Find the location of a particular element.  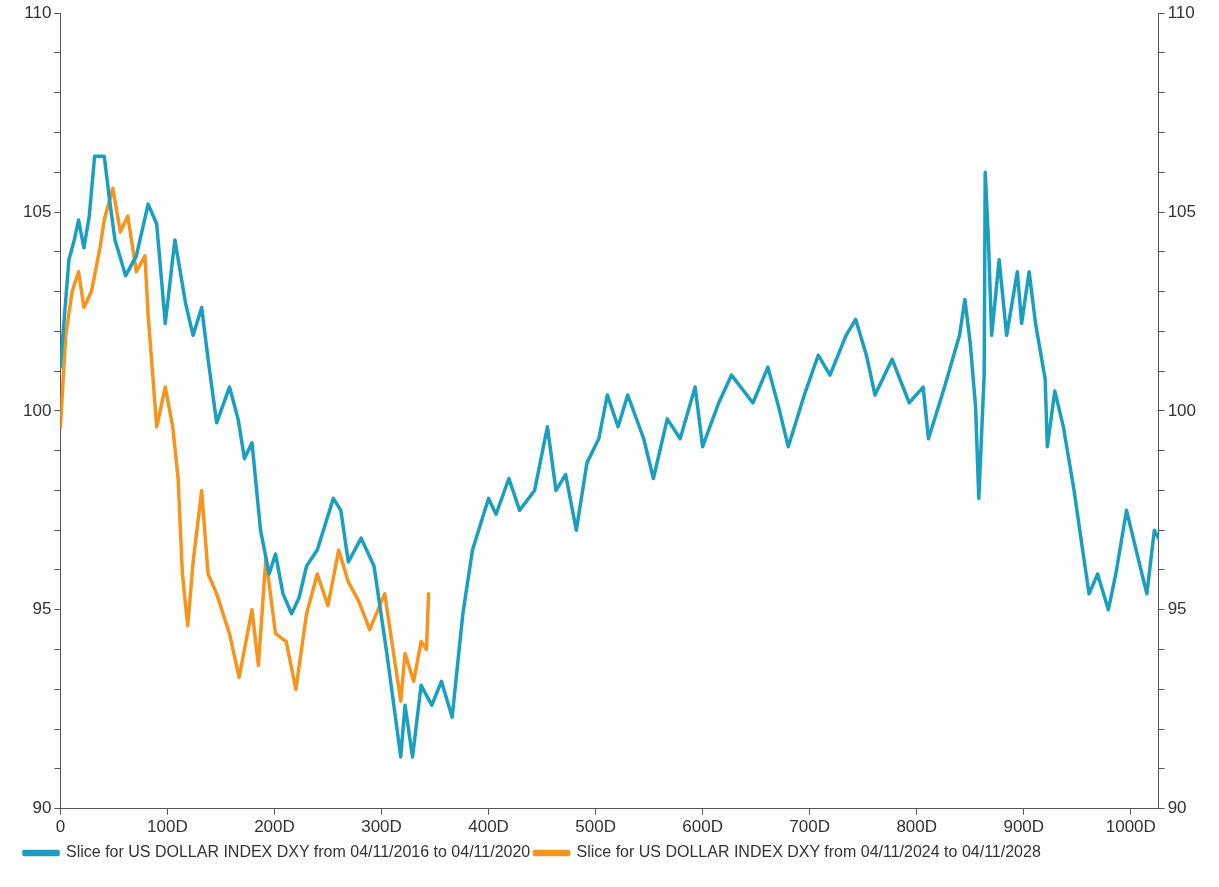

y-tick-label: 90 is located at coordinates (42, 808).